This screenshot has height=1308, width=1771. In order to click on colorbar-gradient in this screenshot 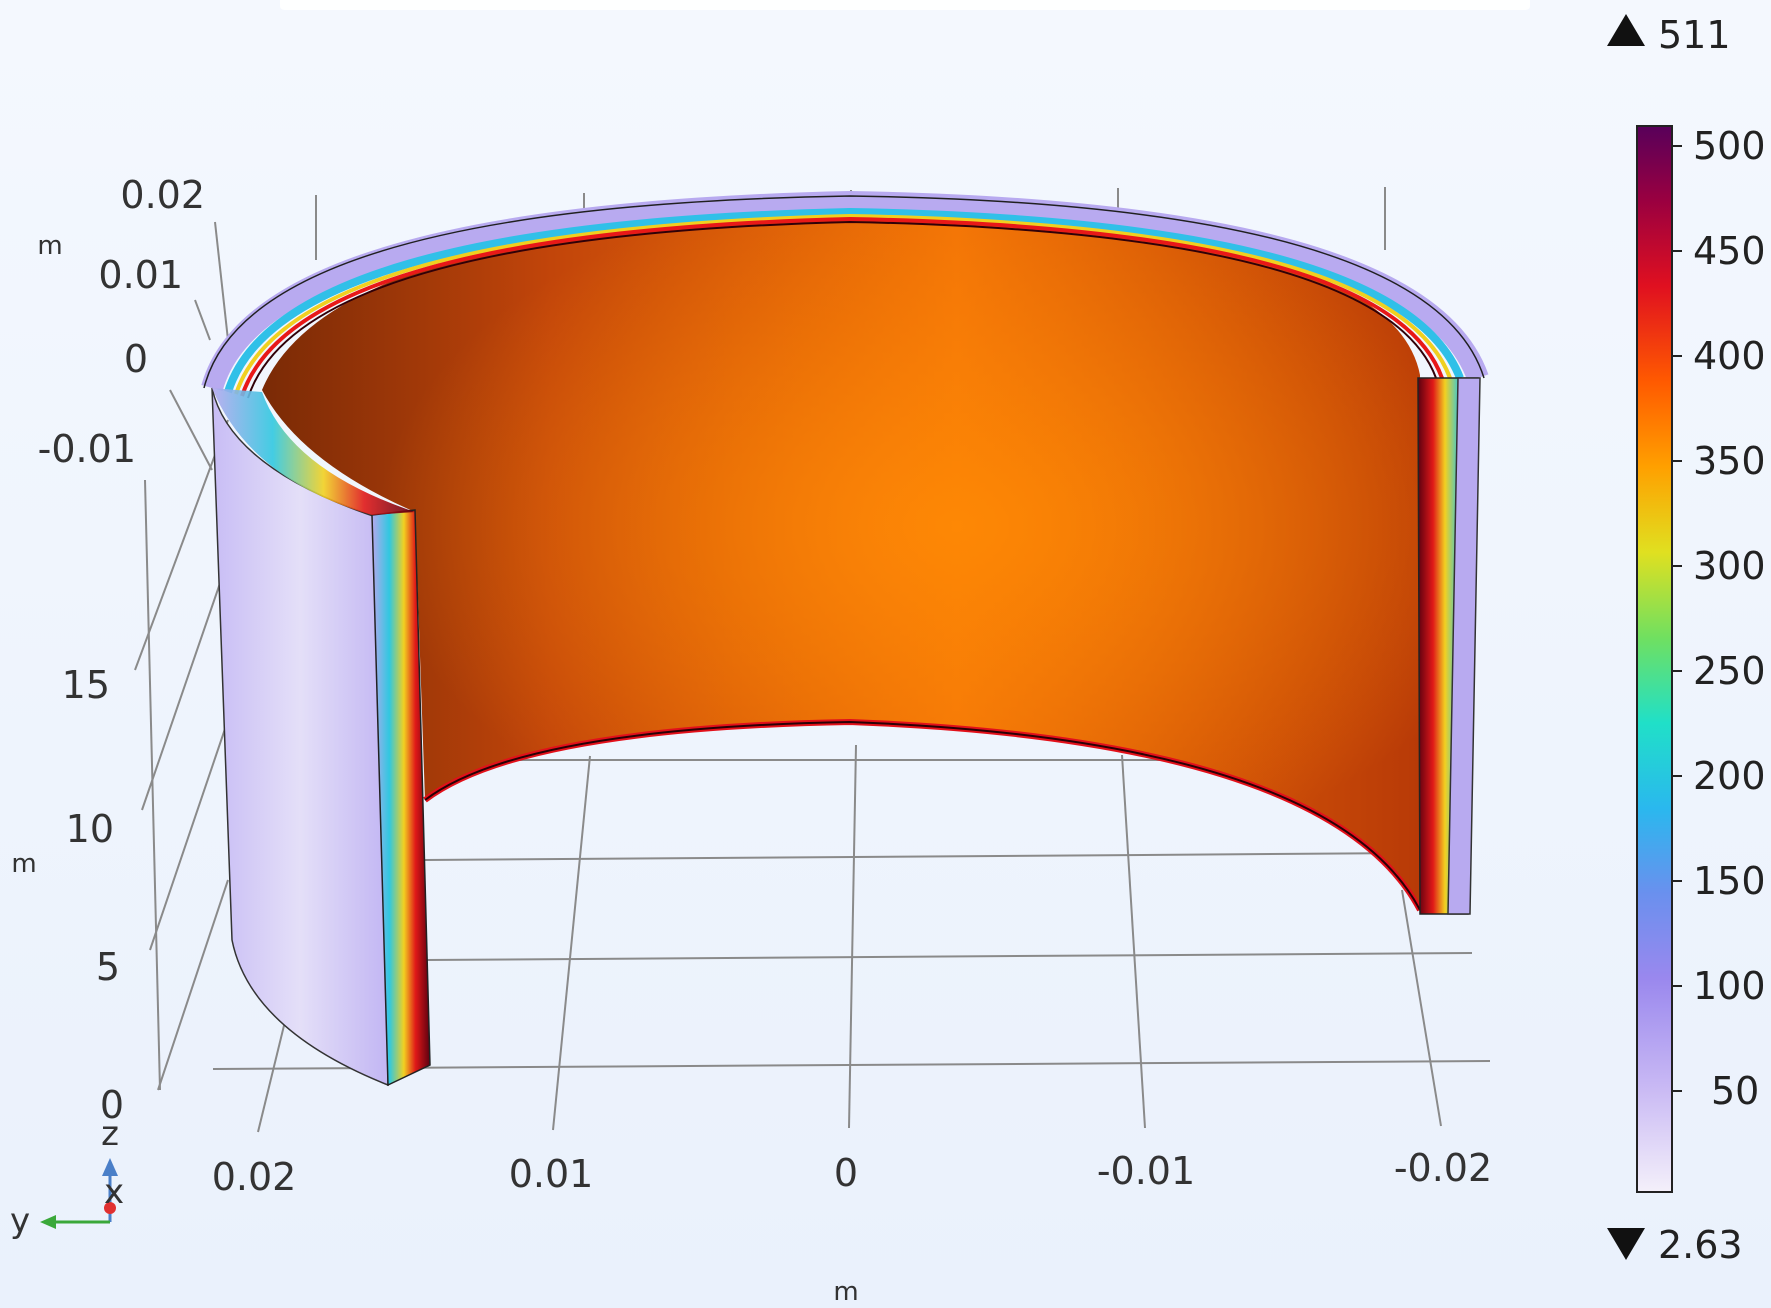, I will do `click(1654, 659)`.